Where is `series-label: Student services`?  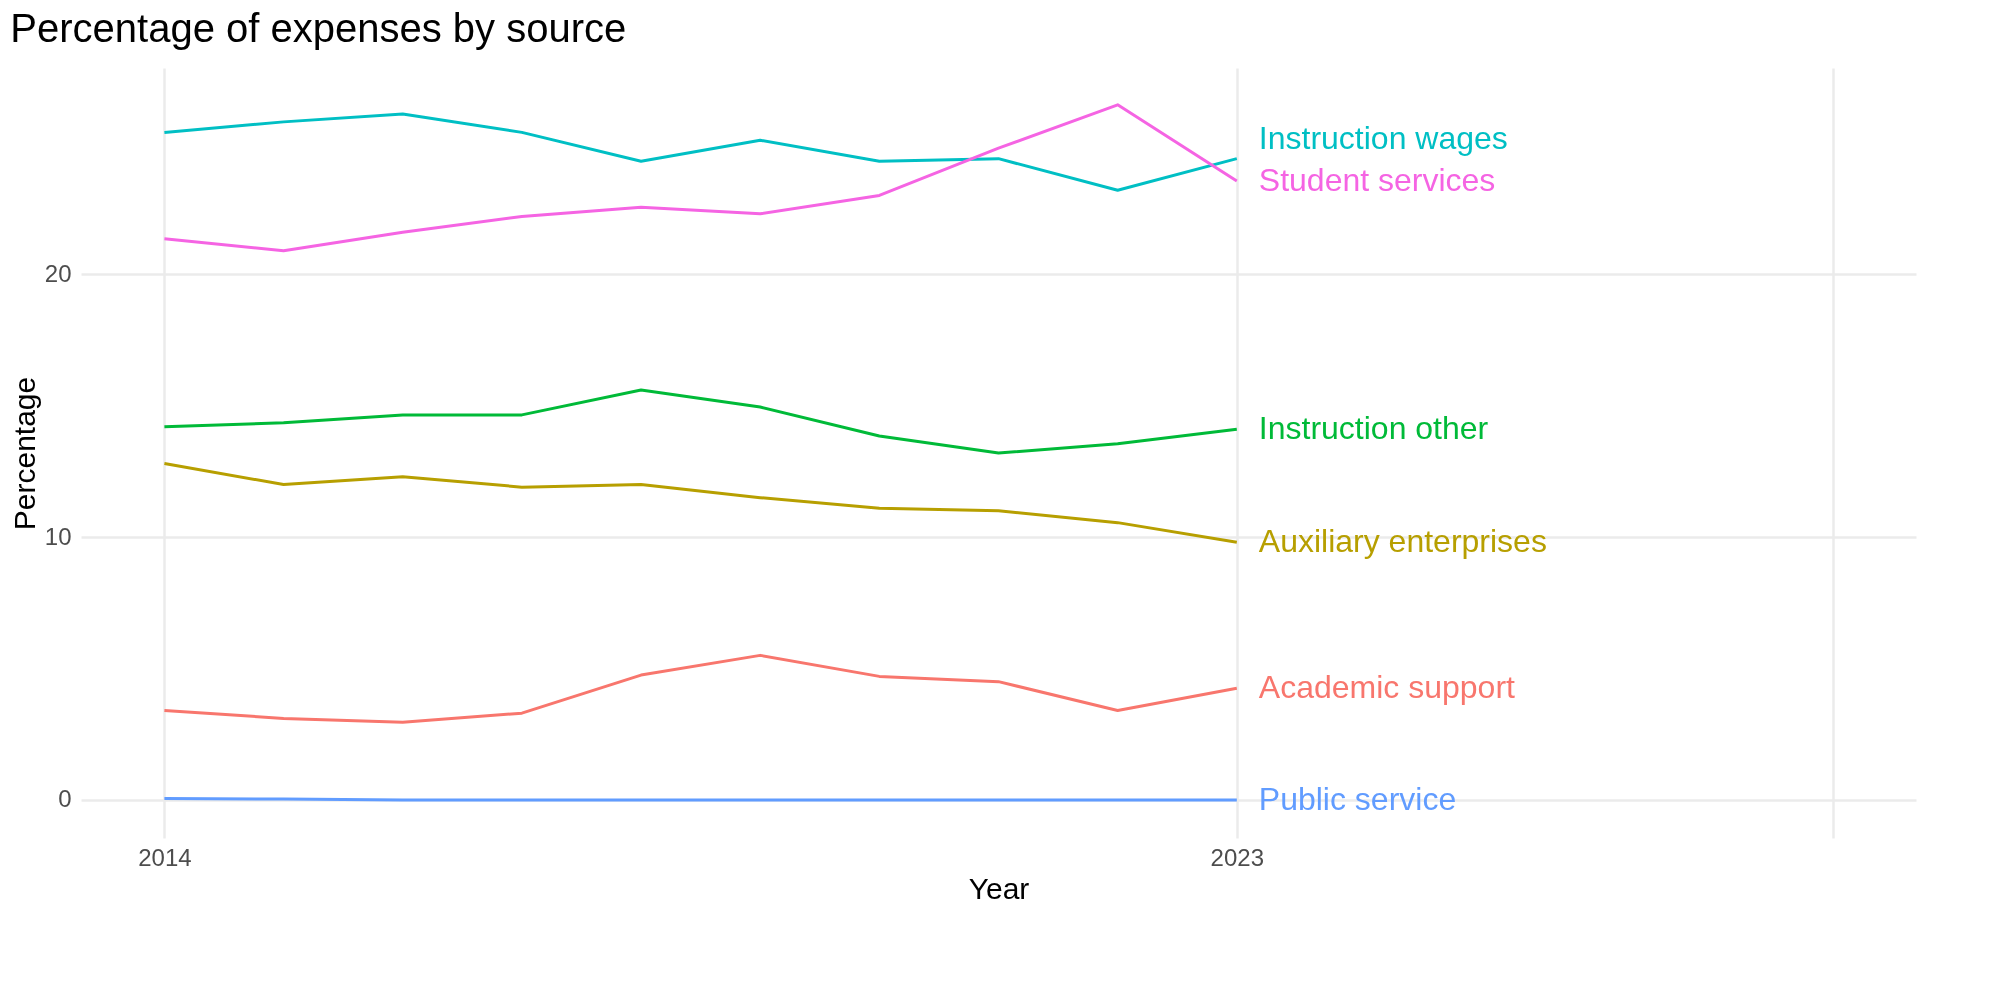 series-label: Student services is located at coordinates (1377, 180).